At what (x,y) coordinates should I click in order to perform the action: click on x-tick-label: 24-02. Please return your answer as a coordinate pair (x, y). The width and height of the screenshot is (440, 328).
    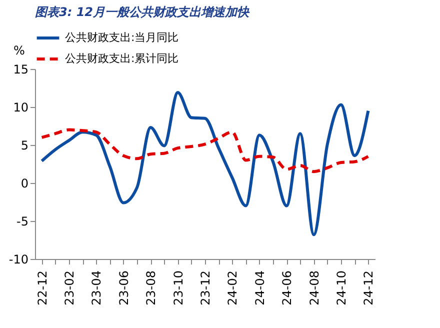
    Looking at the image, I should click on (233, 288).